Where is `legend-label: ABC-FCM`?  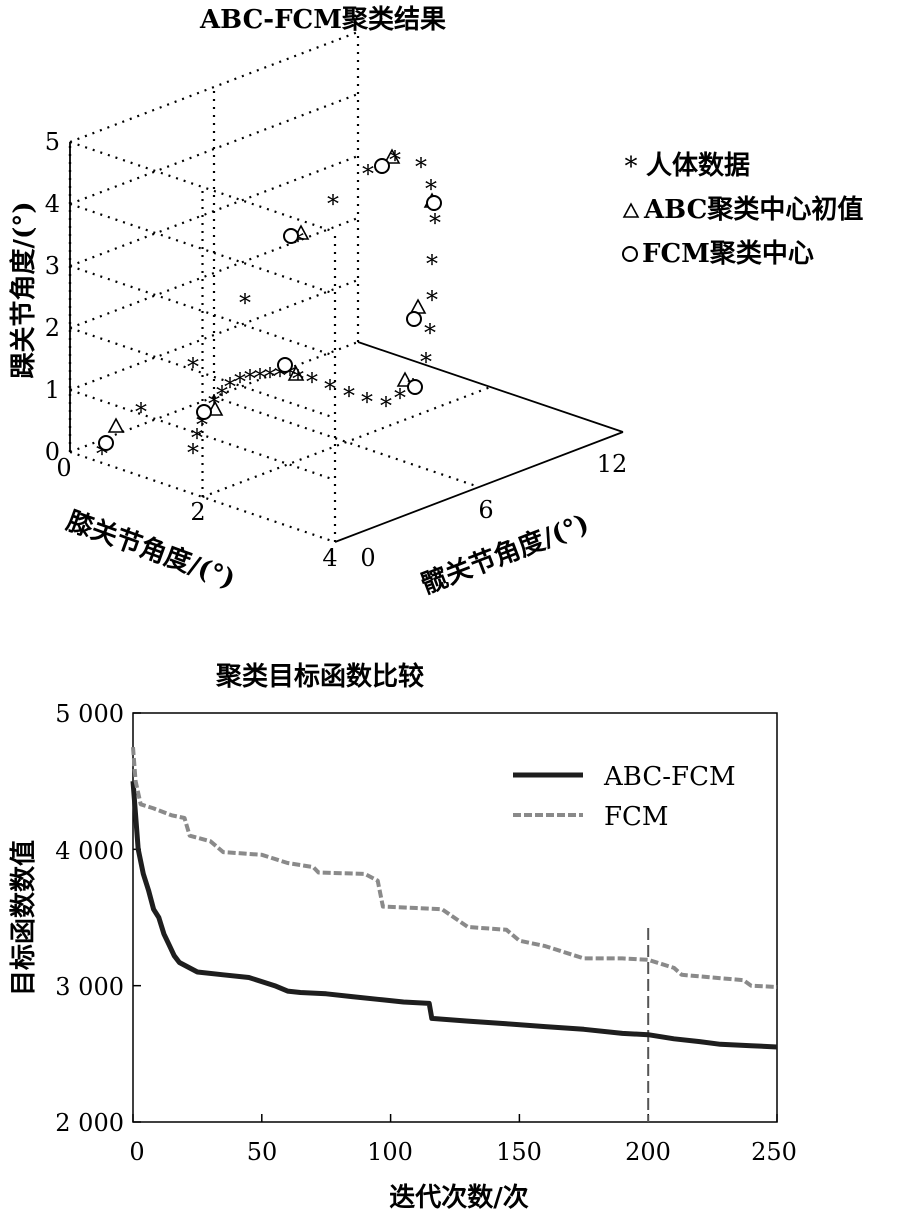 legend-label: ABC-FCM is located at coordinates (669, 777).